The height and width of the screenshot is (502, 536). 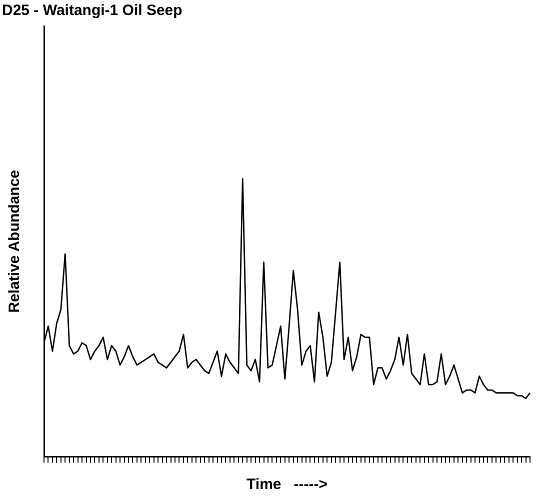 I want to click on y-axis-title: Relative Abundance, so click(x=15, y=241).